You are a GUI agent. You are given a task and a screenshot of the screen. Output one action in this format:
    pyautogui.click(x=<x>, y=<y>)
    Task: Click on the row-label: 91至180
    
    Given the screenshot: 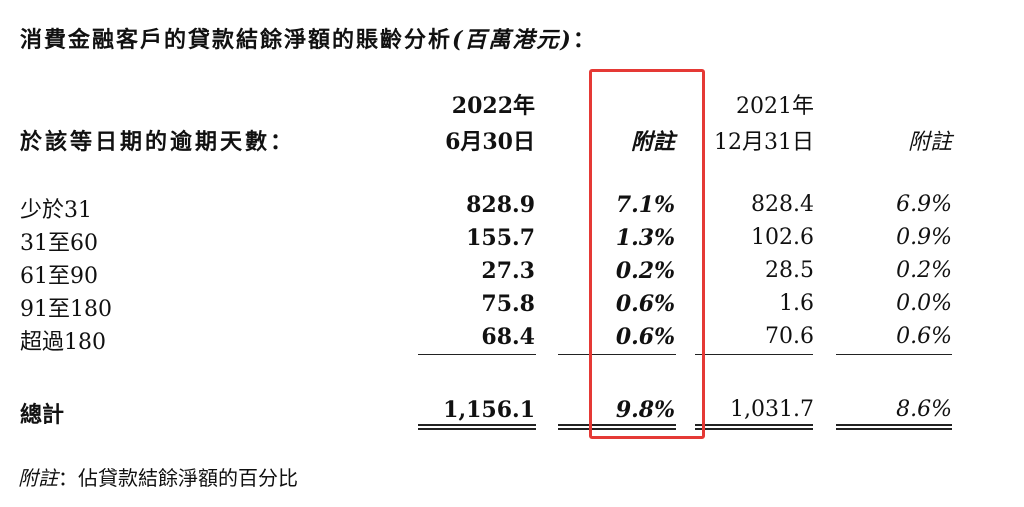 What is the action you would take?
    pyautogui.click(x=66, y=309)
    